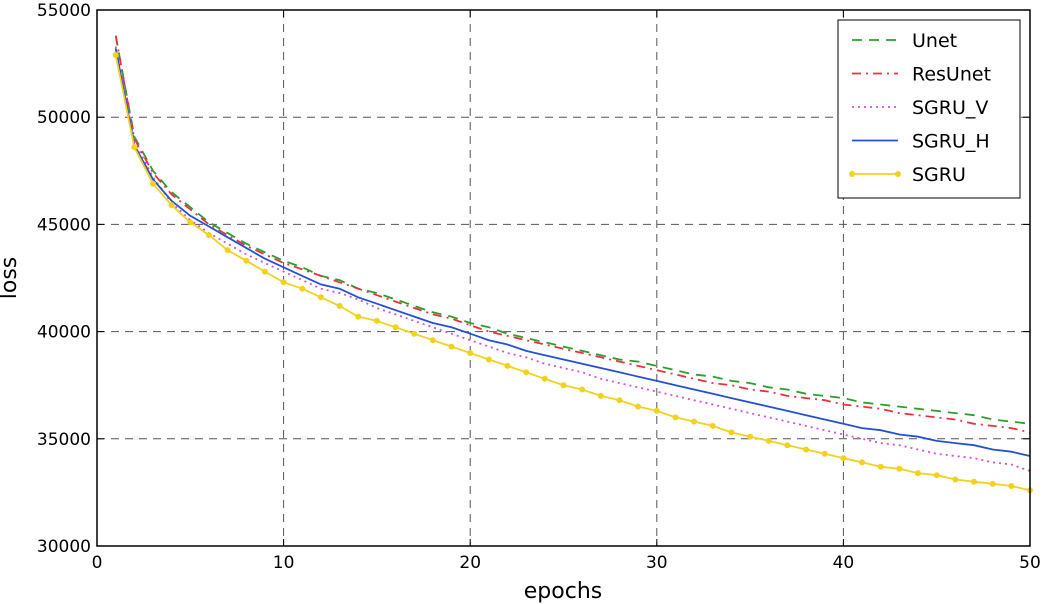 The height and width of the screenshot is (604, 1042). Describe the element at coordinates (64, 440) in the screenshot. I see `y-tick-label: 35000` at that location.